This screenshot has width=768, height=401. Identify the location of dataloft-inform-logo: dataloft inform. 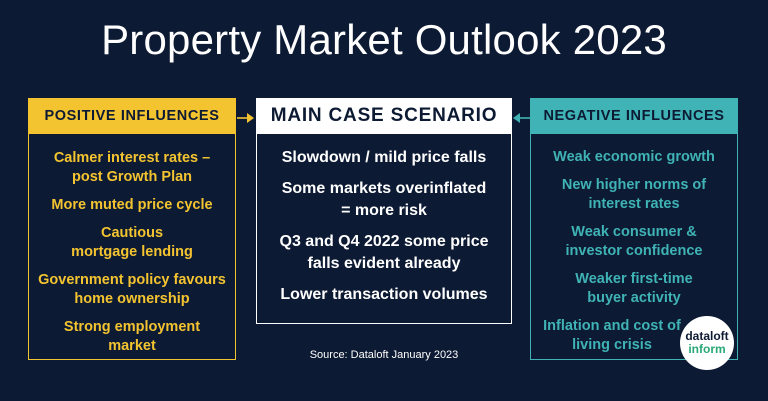
(707, 343).